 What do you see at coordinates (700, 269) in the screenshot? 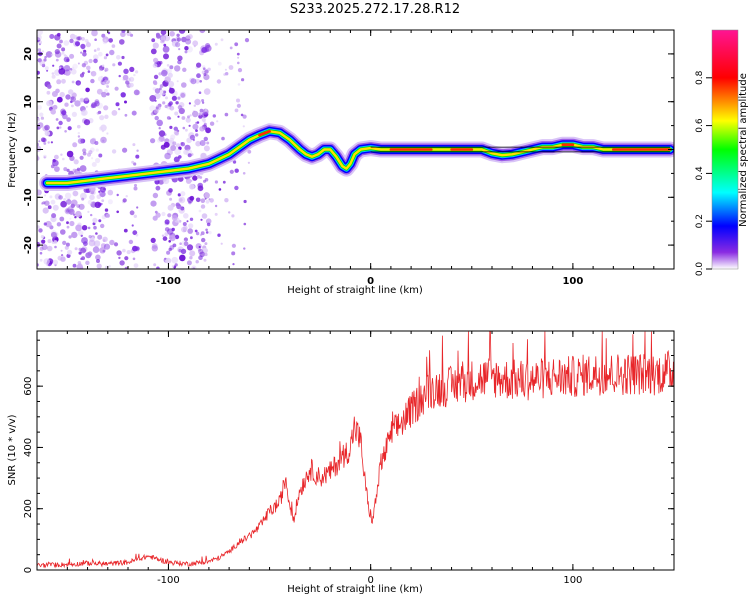
I see `colorbar-tick-label: 0.0` at bounding box center [700, 269].